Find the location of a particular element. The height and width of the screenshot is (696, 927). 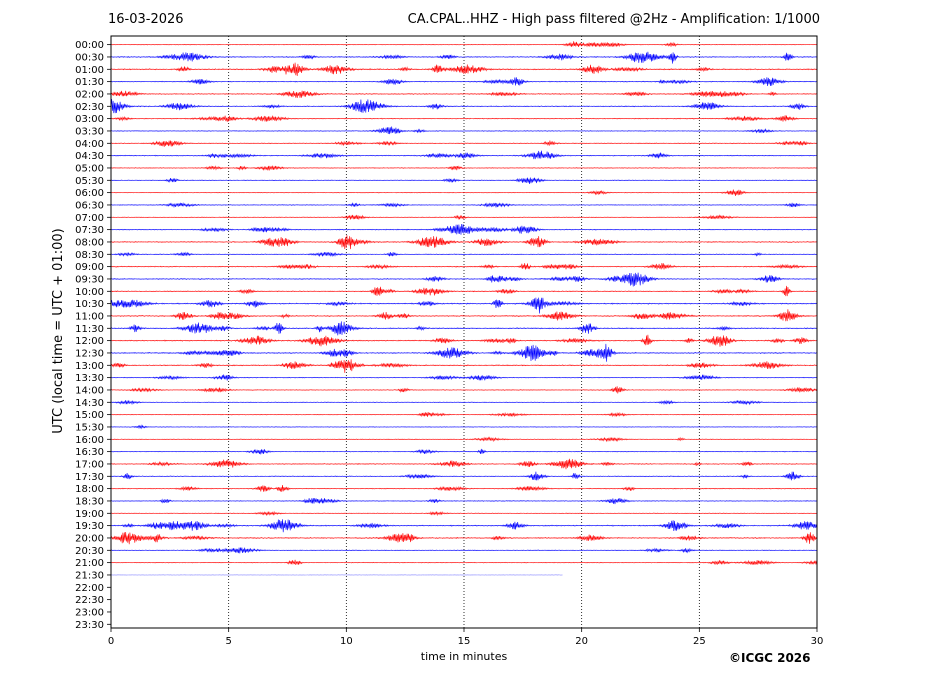

x-tick-label: 20 is located at coordinates (581, 641).